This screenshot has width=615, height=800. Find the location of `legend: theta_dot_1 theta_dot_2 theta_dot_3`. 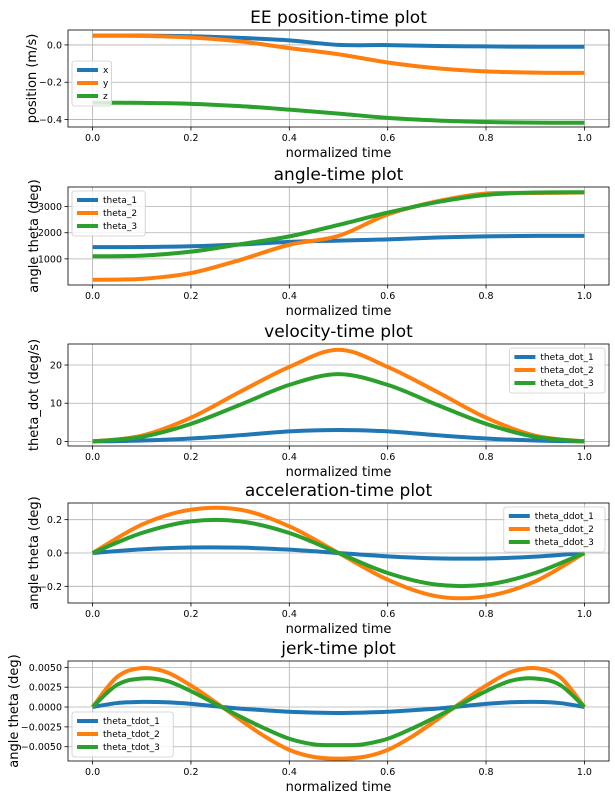

legend: theta_dot_1 theta_dot_2 theta_dot_3 is located at coordinates (557, 370).